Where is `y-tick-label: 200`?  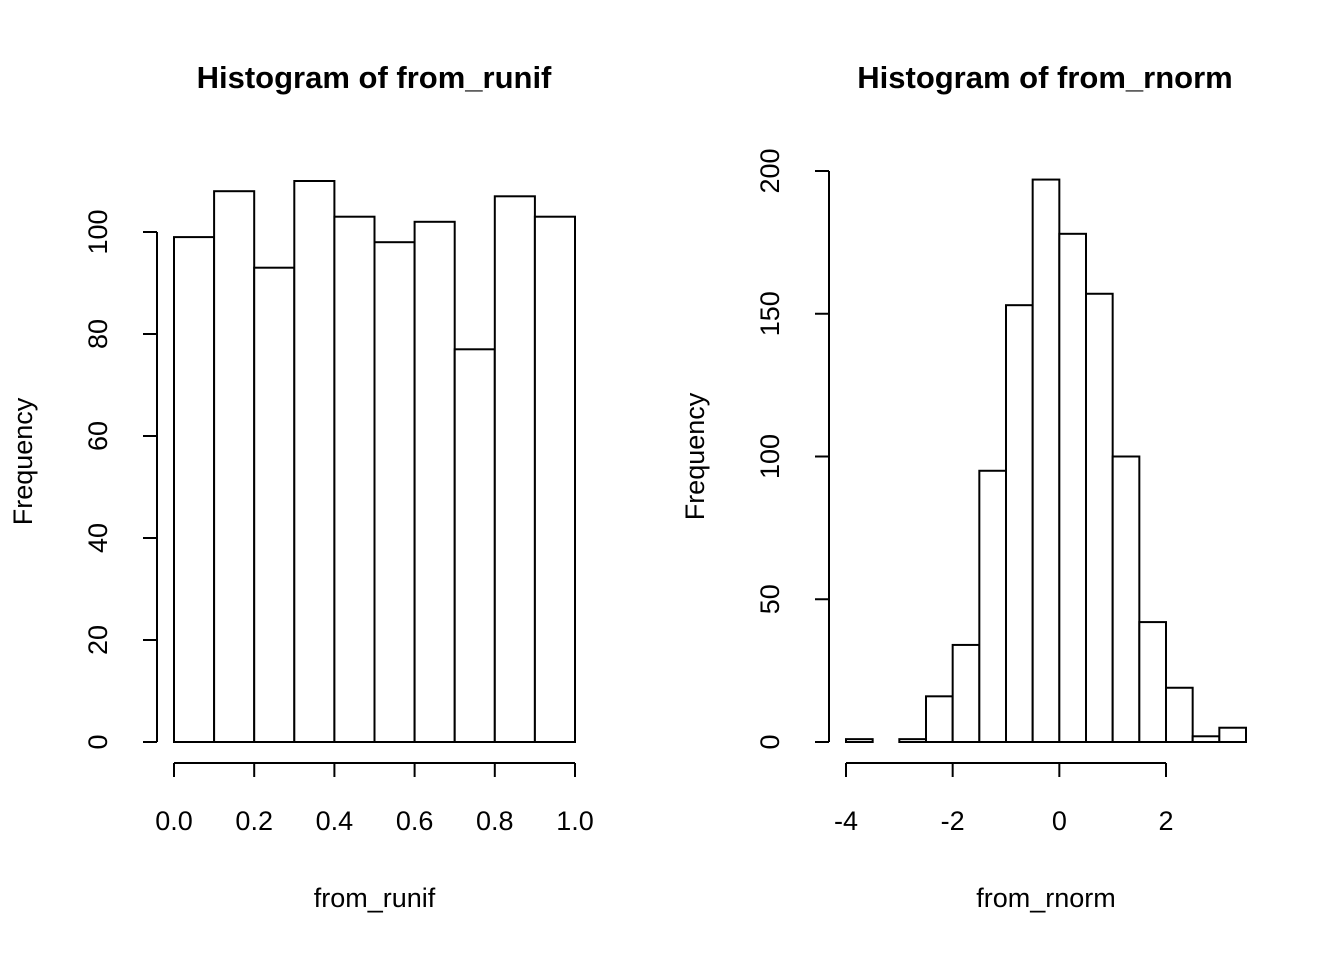
y-tick-label: 200 is located at coordinates (770, 170).